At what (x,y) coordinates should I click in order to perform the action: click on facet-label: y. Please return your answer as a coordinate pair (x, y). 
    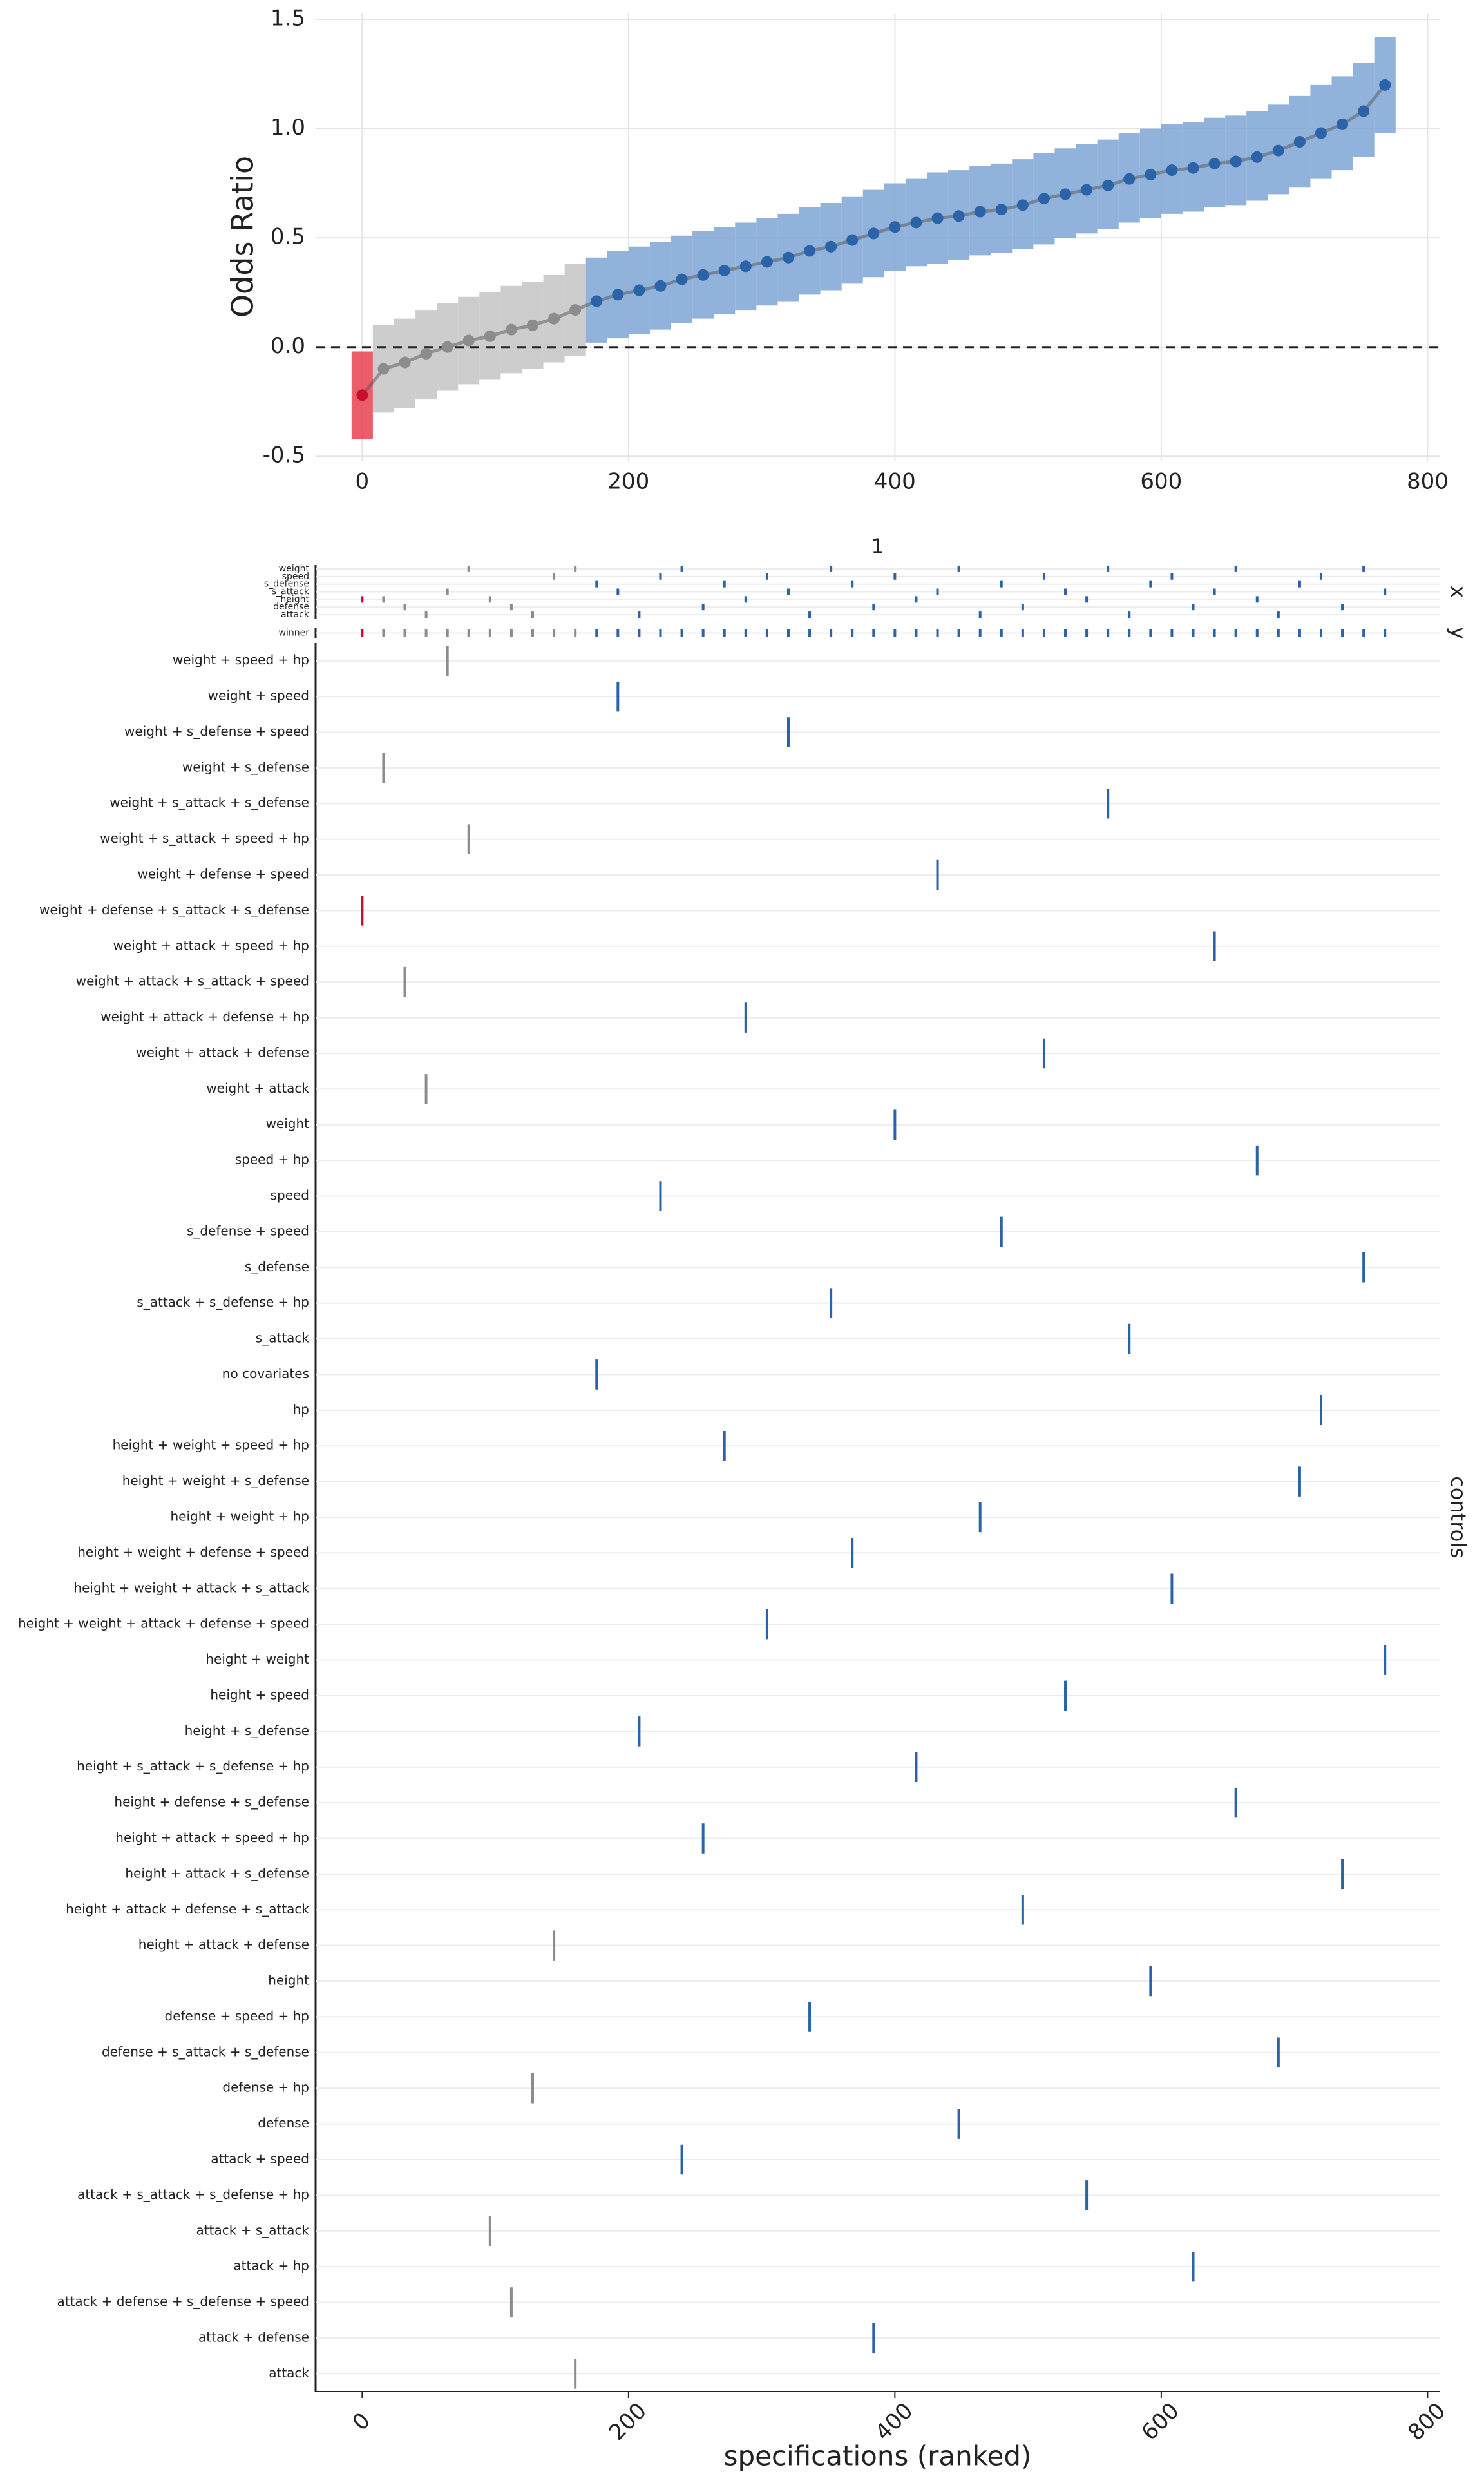
    Looking at the image, I should click on (1458, 633).